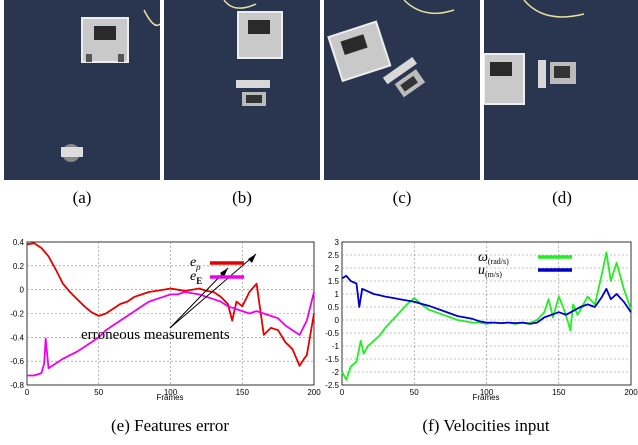 This screenshot has width=638, height=445. I want to click on y-tick-label: 0.4, so click(19, 242).